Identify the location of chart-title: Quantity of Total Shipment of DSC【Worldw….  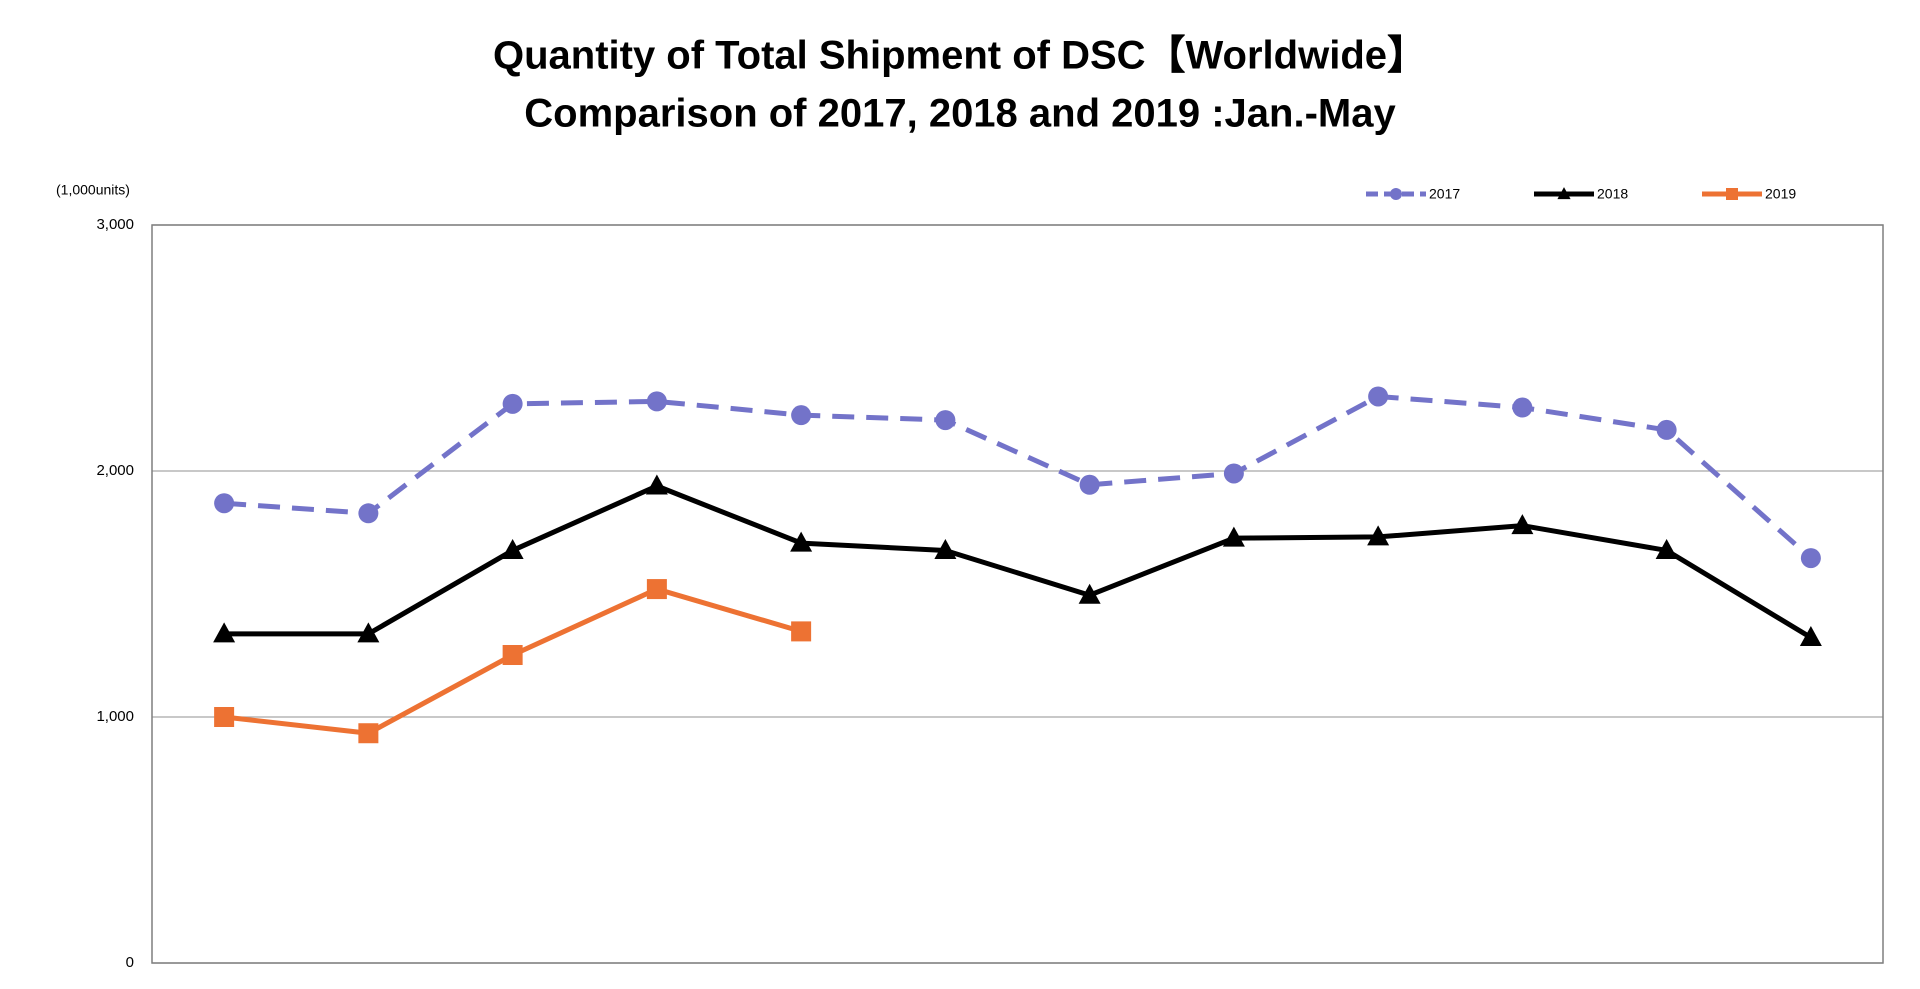
(960, 56).